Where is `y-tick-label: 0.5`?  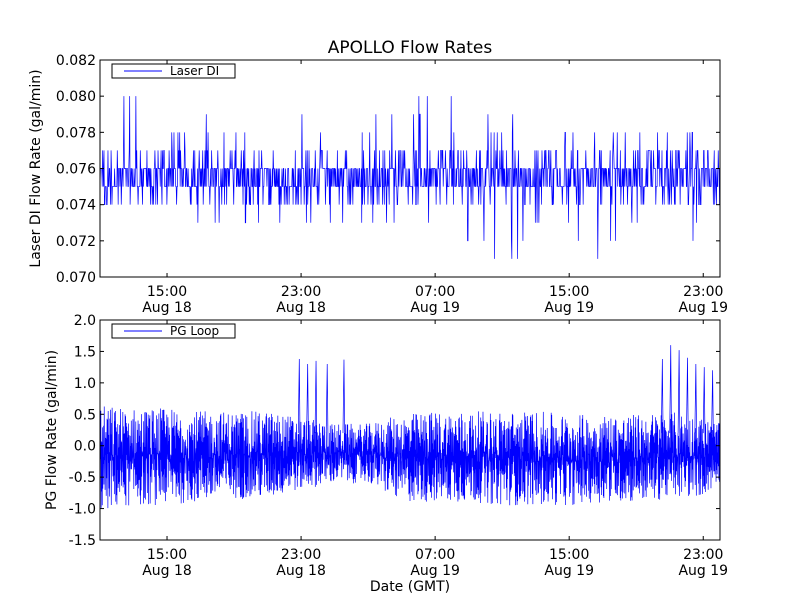
y-tick-label: 0.5 is located at coordinates (85, 415).